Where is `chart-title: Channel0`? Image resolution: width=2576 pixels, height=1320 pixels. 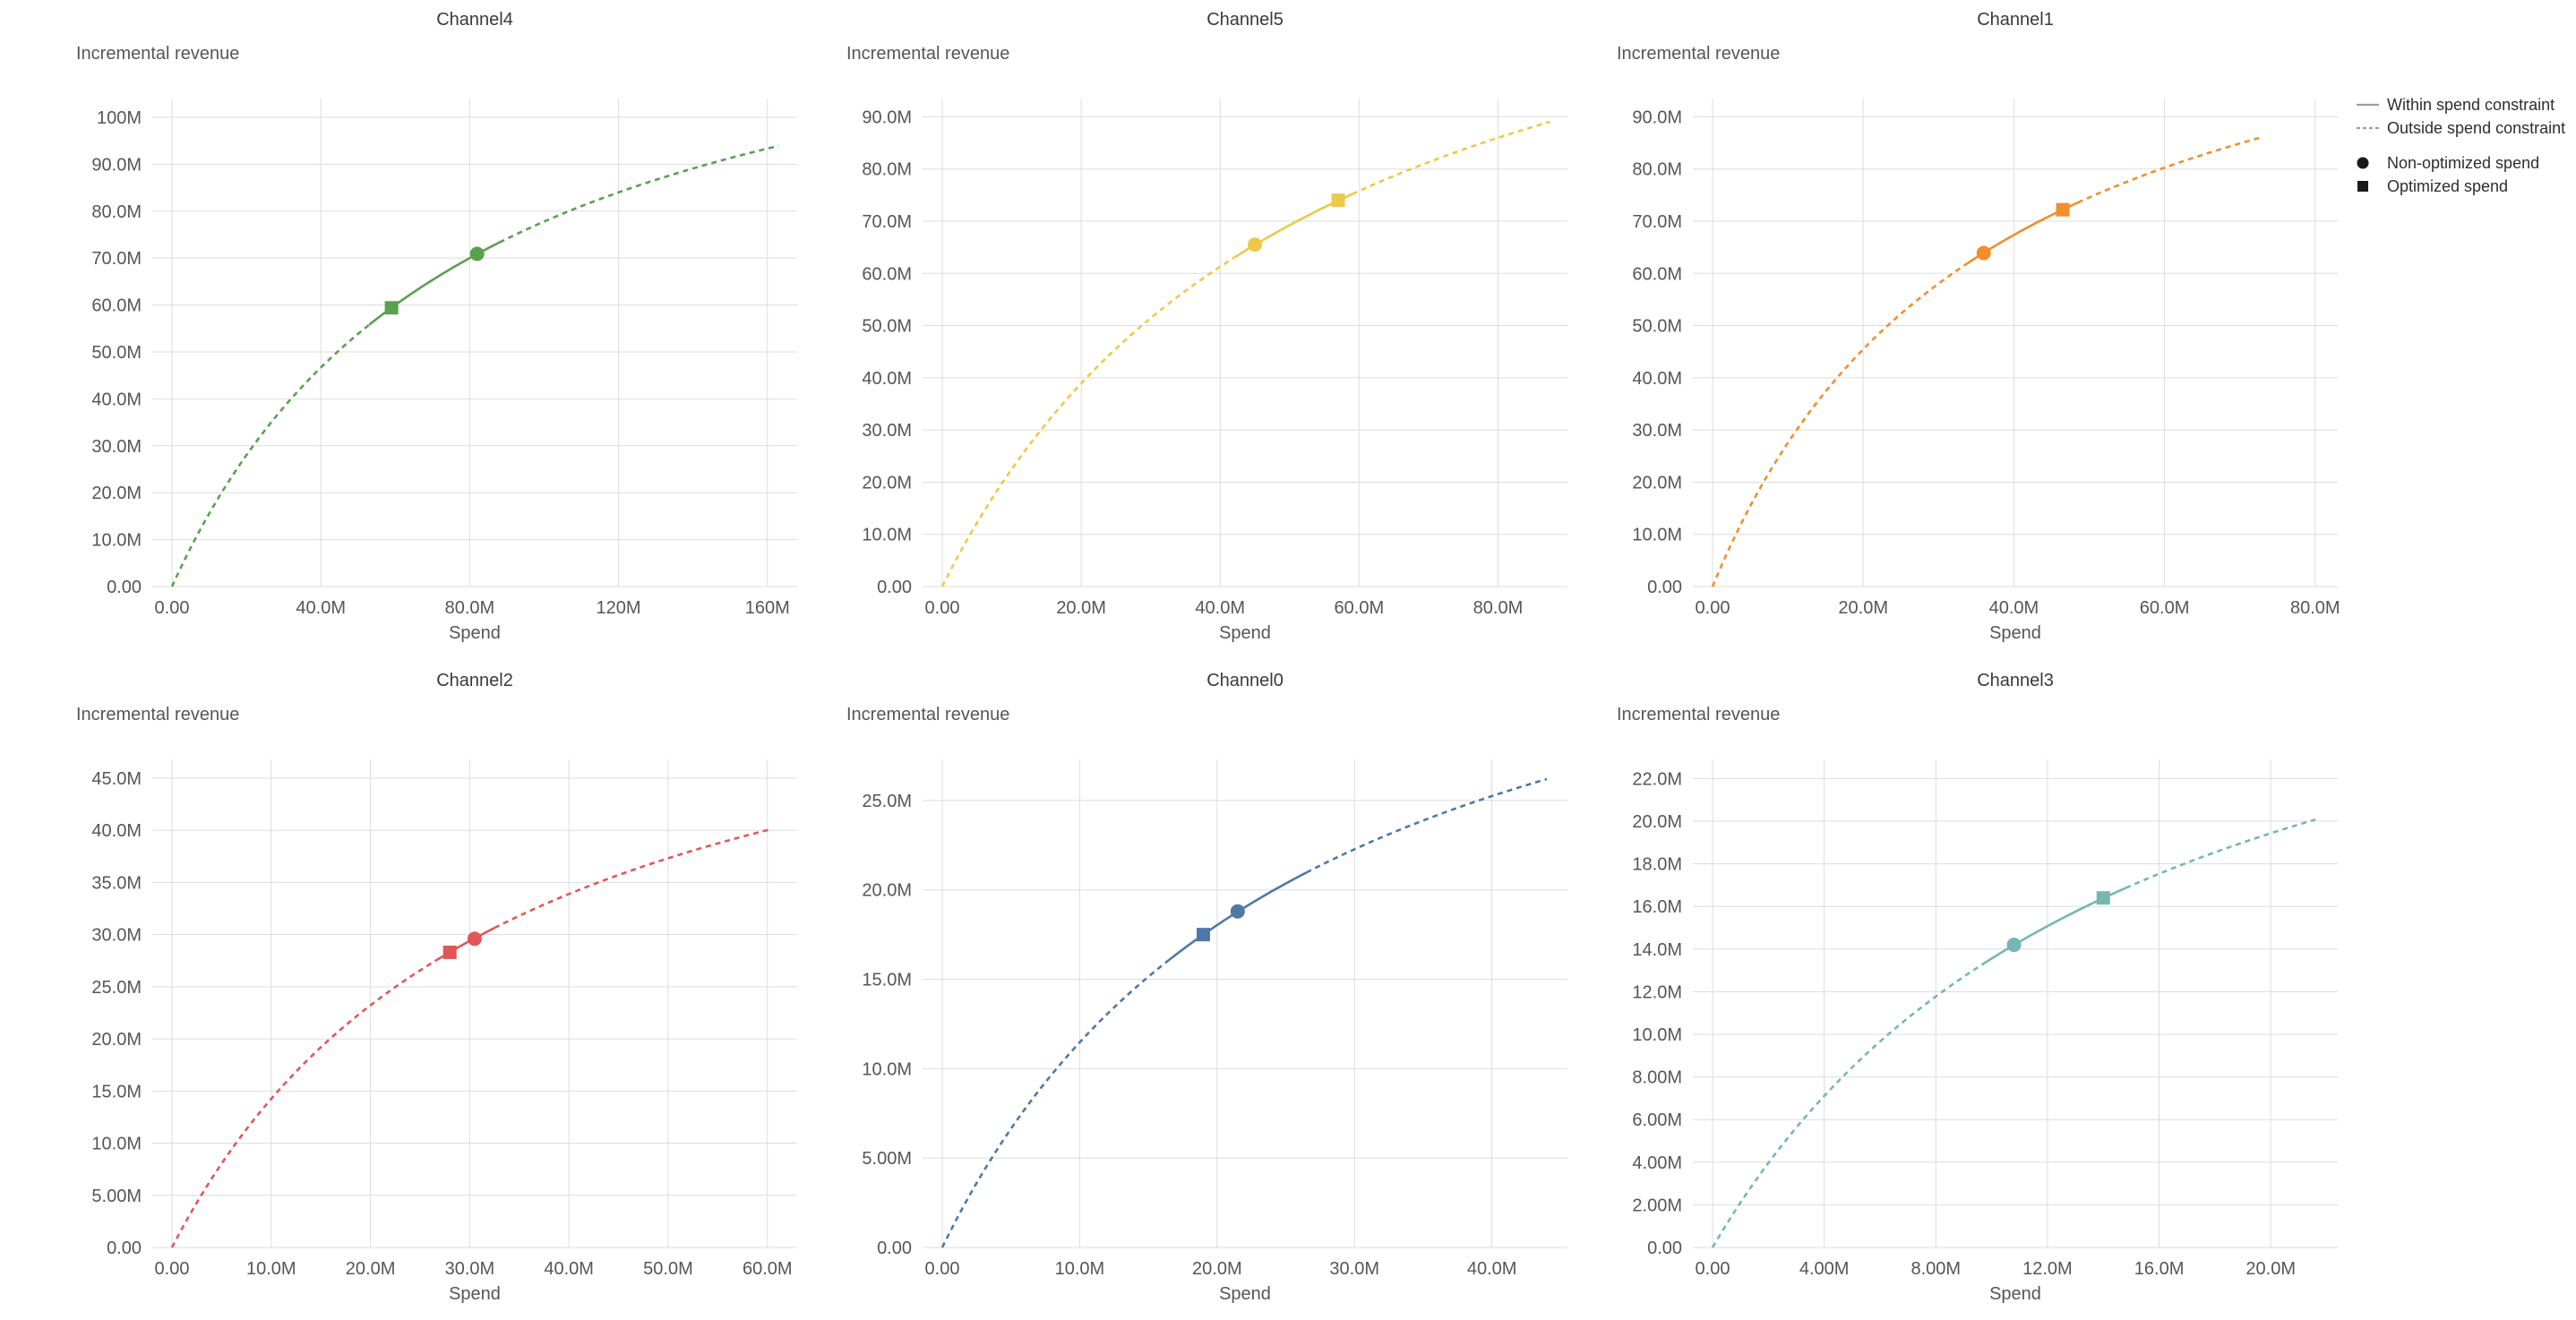 chart-title: Channel0 is located at coordinates (1245, 680).